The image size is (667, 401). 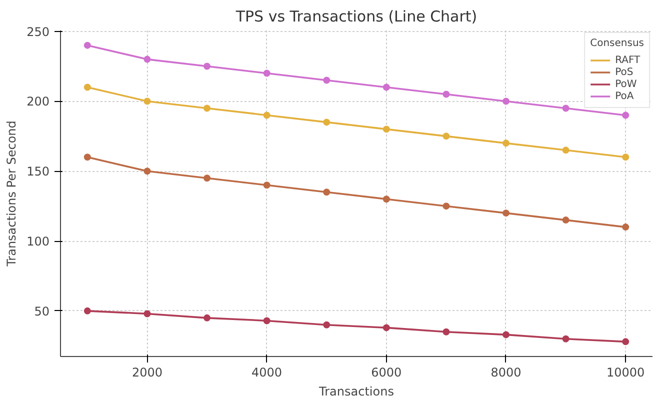 What do you see at coordinates (625, 373) in the screenshot?
I see `x-tick-label: 10000` at bounding box center [625, 373].